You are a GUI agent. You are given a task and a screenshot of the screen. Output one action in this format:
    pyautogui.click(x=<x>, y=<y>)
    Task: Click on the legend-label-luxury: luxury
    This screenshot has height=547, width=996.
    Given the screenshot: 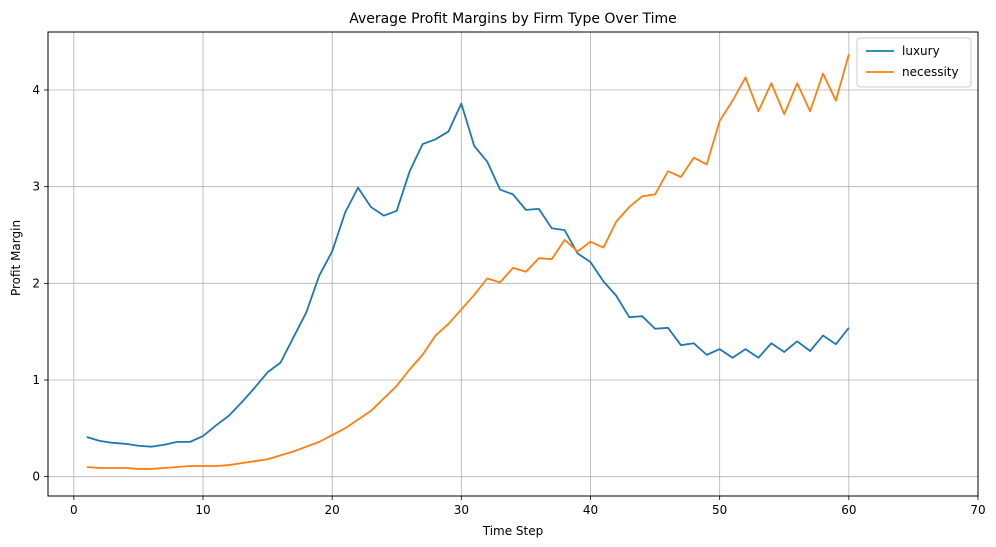 What is the action you would take?
    pyautogui.click(x=921, y=51)
    